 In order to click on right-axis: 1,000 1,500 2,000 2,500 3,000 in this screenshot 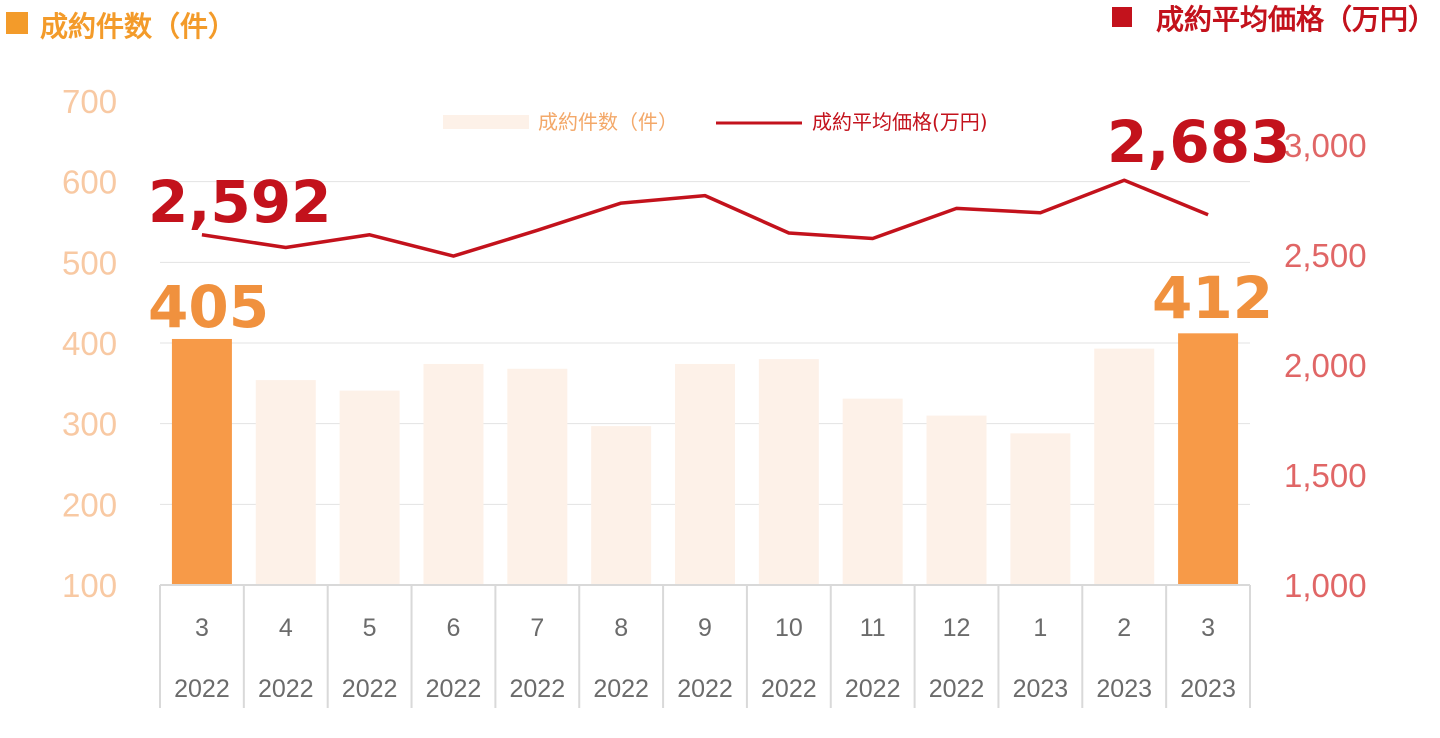, I will do `click(1325, 365)`.